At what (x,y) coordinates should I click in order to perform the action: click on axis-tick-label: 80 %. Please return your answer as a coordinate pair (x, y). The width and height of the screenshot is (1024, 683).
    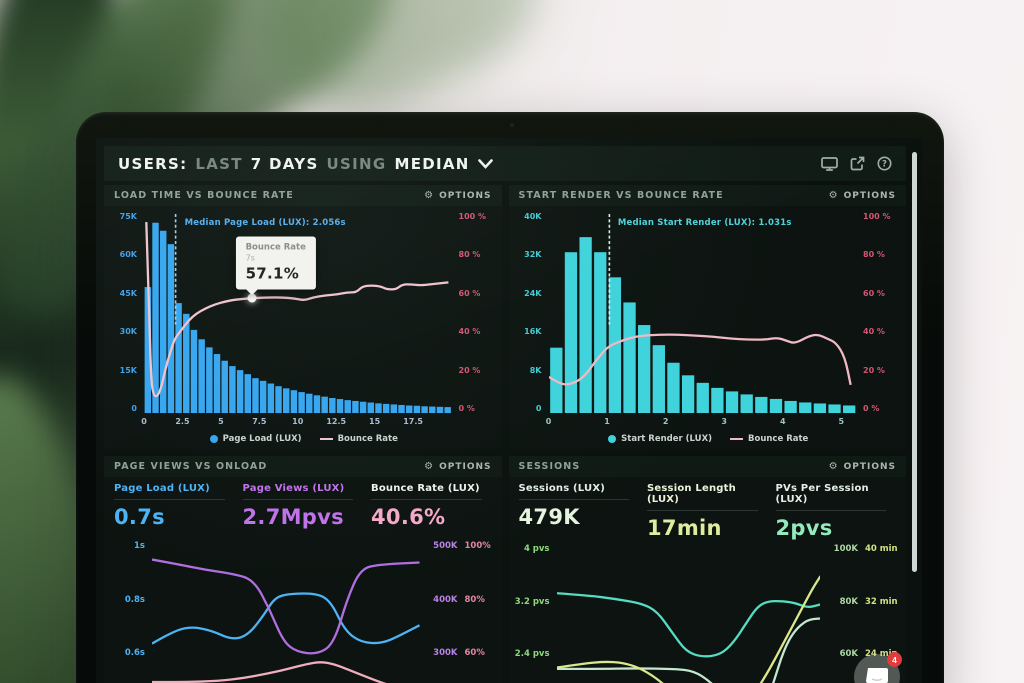
    Looking at the image, I should click on (874, 255).